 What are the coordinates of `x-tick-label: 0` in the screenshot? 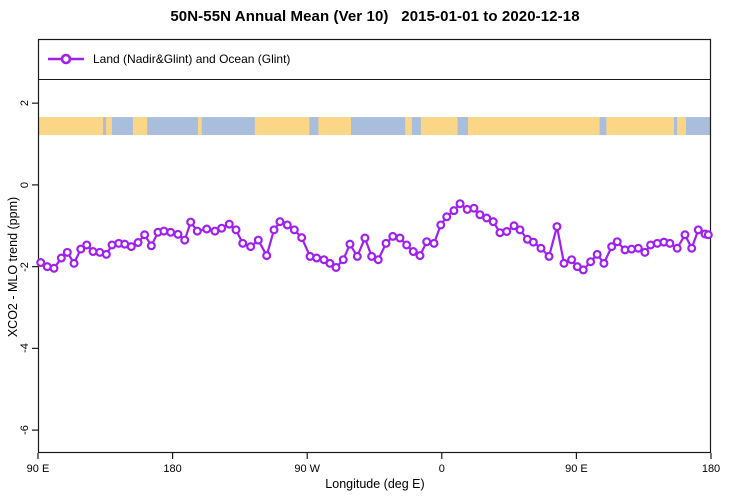 It's located at (441, 469).